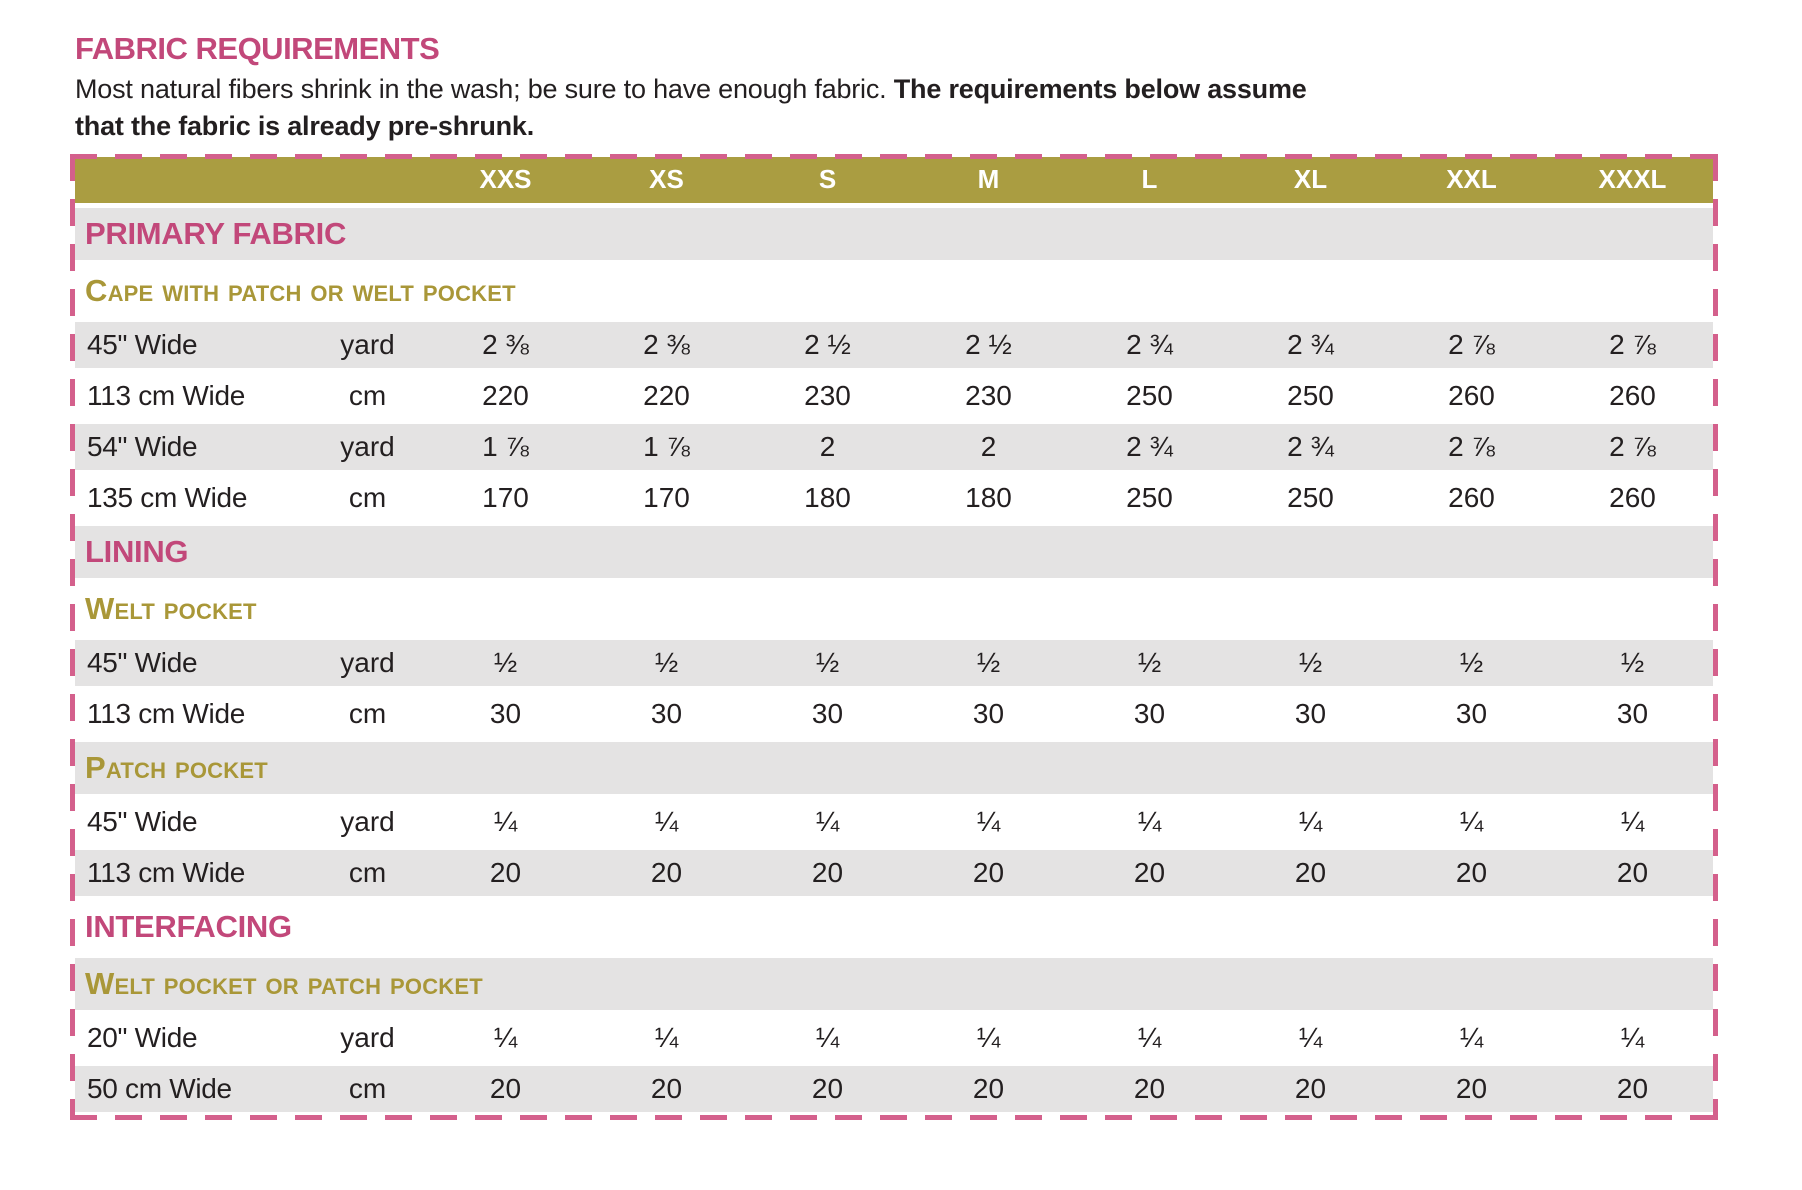 This screenshot has height=1190, width=1802. Describe the element at coordinates (894, 662) in the screenshot. I see `table-row: 45" Wide yard ½ ½ ½ ½ ½ ½ ½ ½` at that location.